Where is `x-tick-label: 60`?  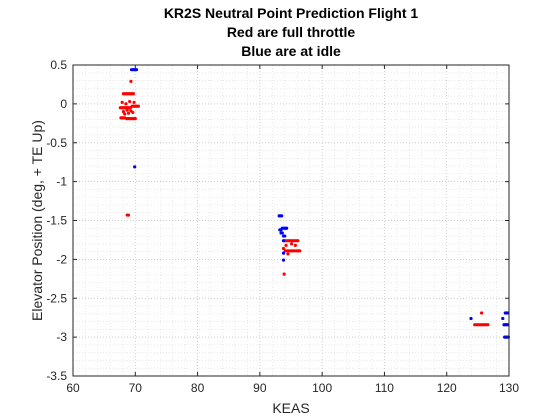 x-tick-label: 60 is located at coordinates (73, 388).